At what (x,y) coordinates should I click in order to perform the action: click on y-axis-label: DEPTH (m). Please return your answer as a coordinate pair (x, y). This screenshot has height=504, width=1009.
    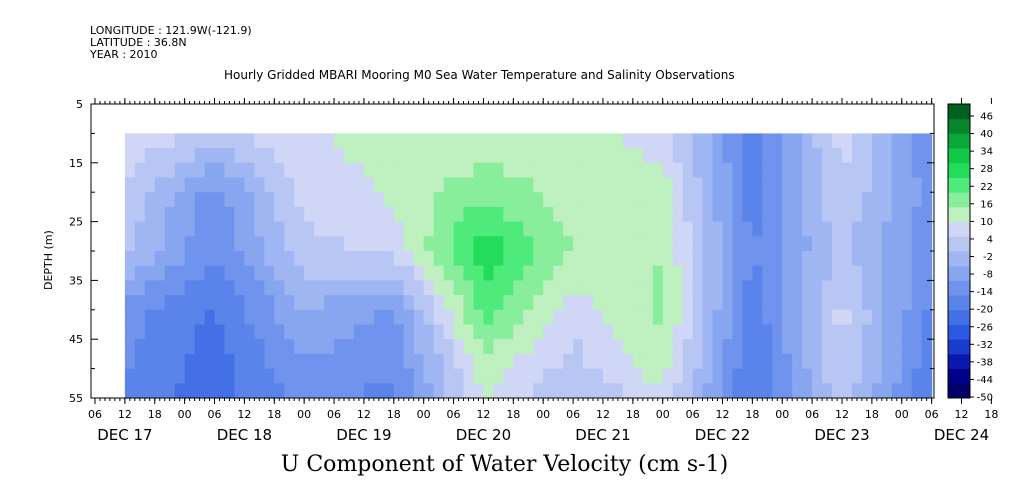
    Looking at the image, I should click on (48, 260).